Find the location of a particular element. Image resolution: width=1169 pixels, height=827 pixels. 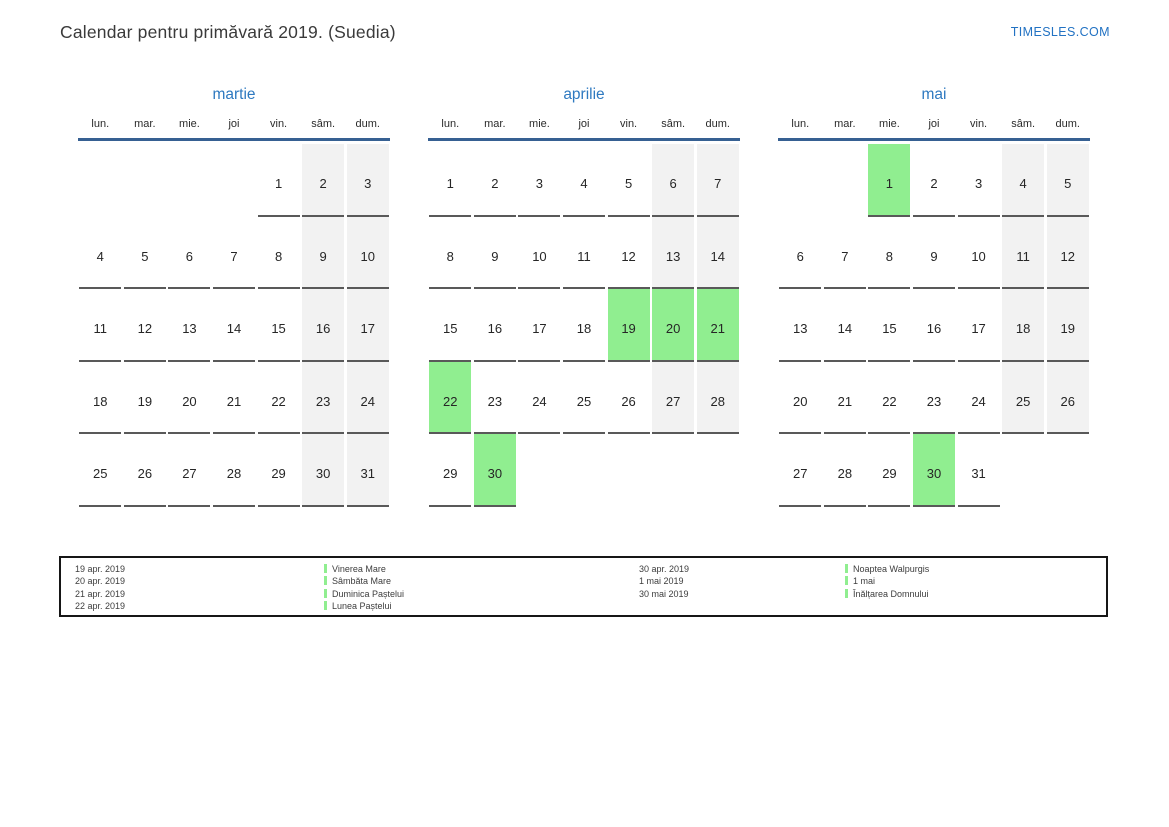

day-number: 13 is located at coordinates (800, 325).